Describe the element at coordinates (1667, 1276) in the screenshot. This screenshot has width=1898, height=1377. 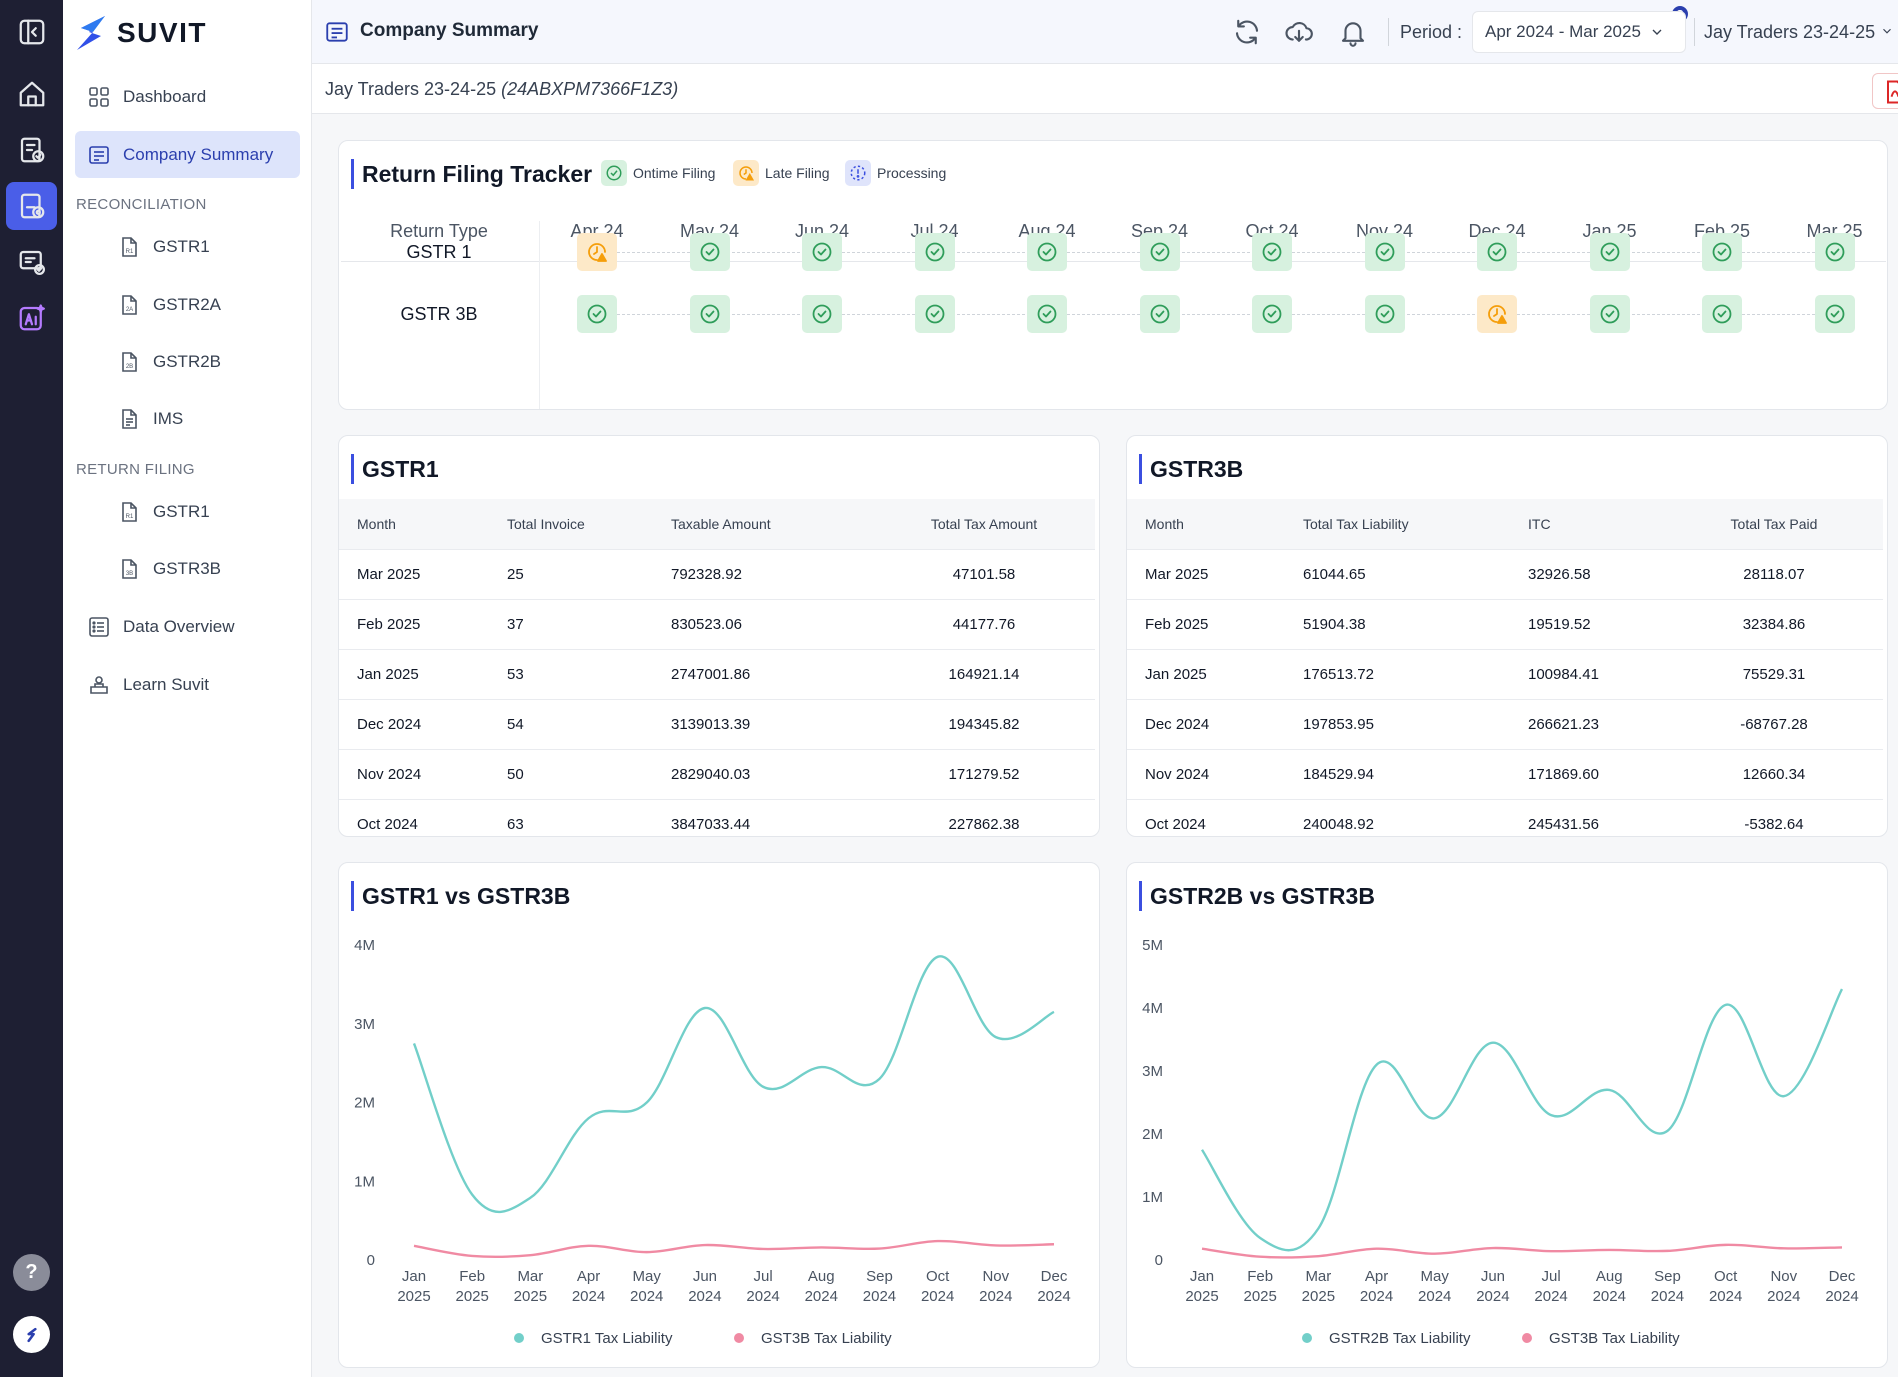
I see `x-tick-label: Sep` at that location.